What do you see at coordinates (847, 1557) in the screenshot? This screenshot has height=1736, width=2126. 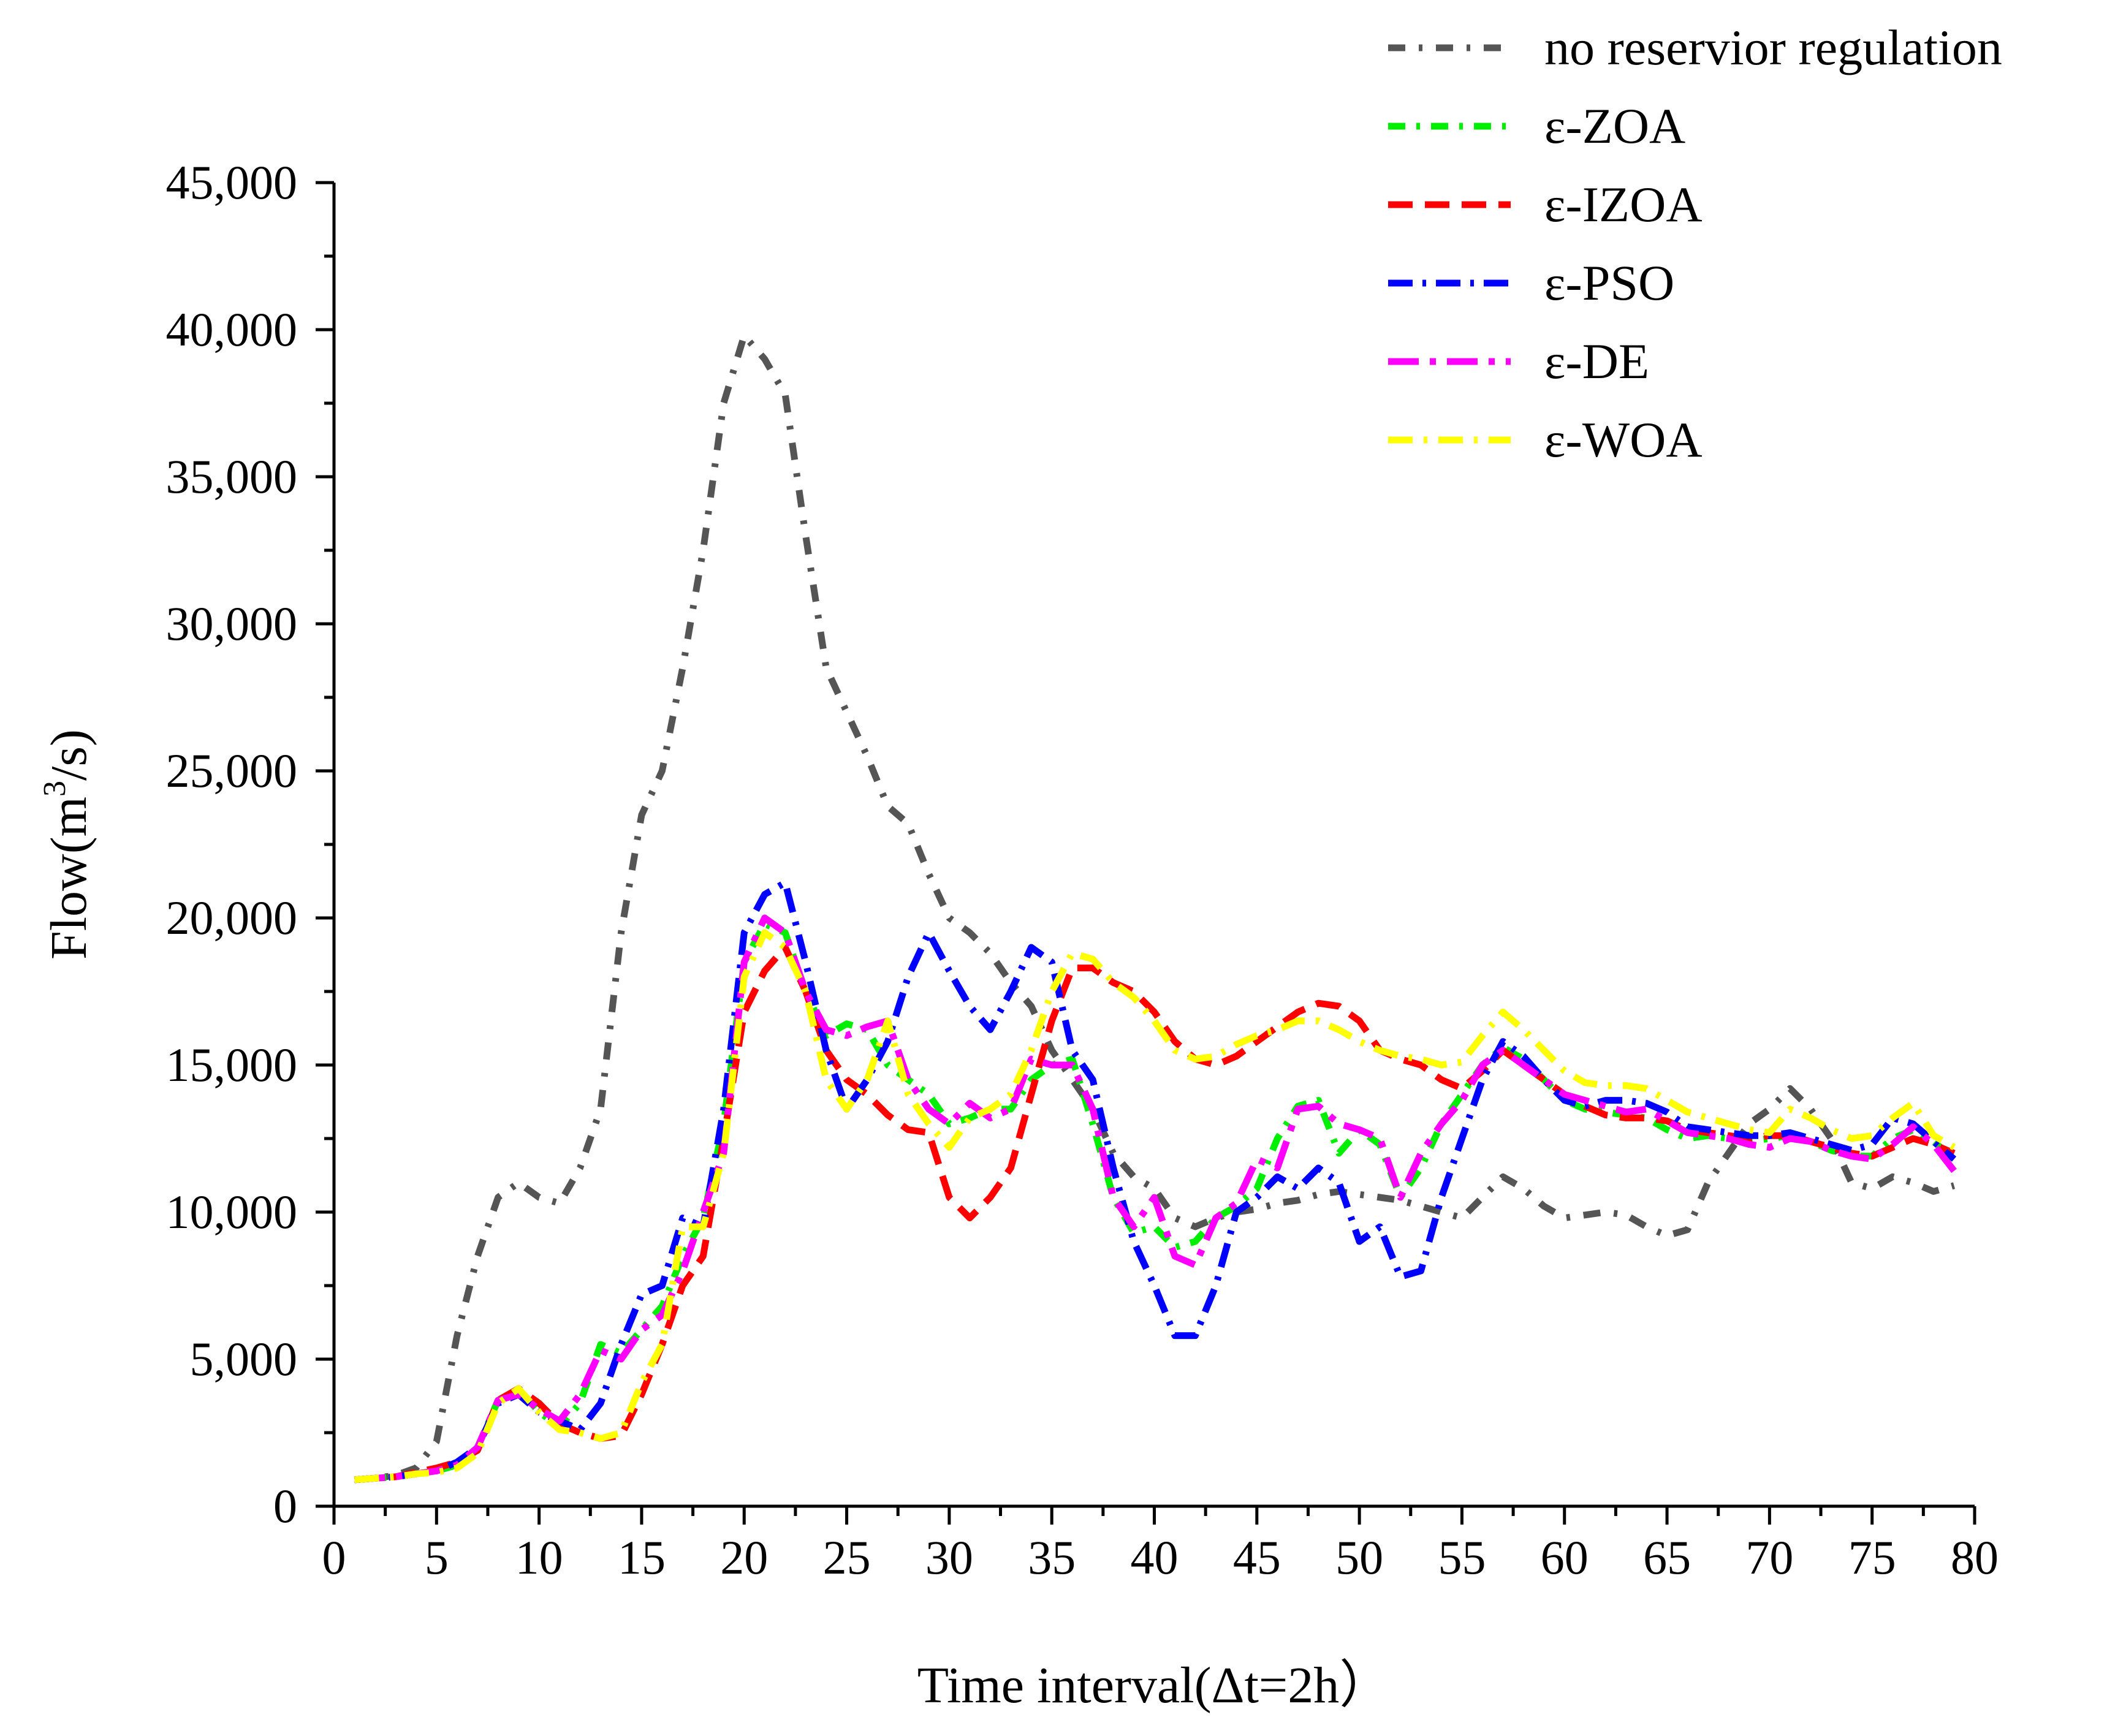 I see `x-tick-label: 25` at bounding box center [847, 1557].